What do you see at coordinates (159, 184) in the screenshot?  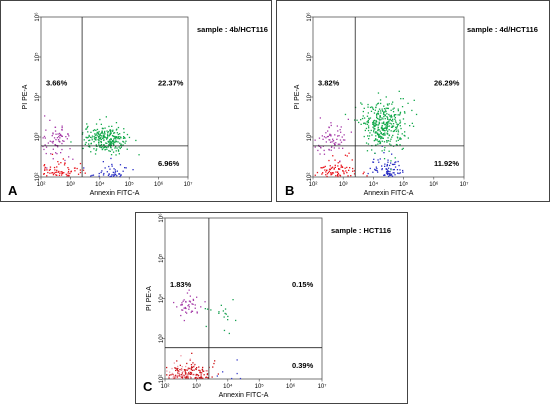 I see `x-tick-label: 10⁶` at bounding box center [159, 184].